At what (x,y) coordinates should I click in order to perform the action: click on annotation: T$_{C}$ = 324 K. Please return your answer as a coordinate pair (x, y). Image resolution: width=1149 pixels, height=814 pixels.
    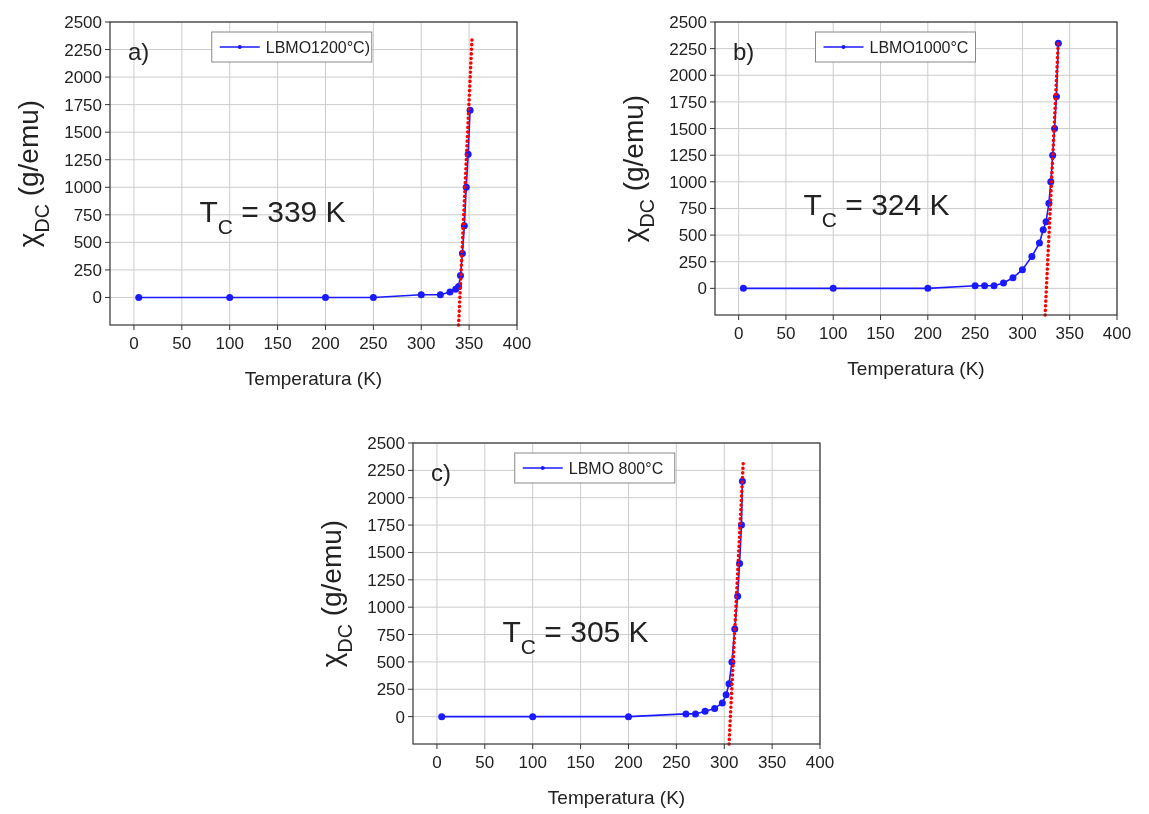
    Looking at the image, I should click on (876, 209).